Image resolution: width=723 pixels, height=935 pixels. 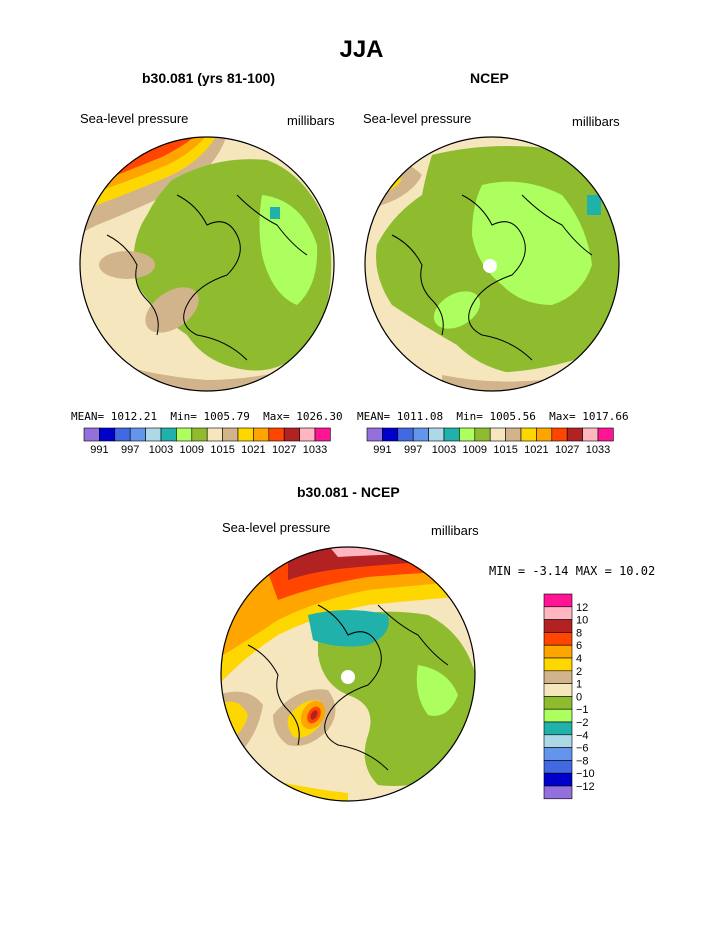 What do you see at coordinates (99, 450) in the screenshot?
I see `panel1-colorbar-tick-label: 991` at bounding box center [99, 450].